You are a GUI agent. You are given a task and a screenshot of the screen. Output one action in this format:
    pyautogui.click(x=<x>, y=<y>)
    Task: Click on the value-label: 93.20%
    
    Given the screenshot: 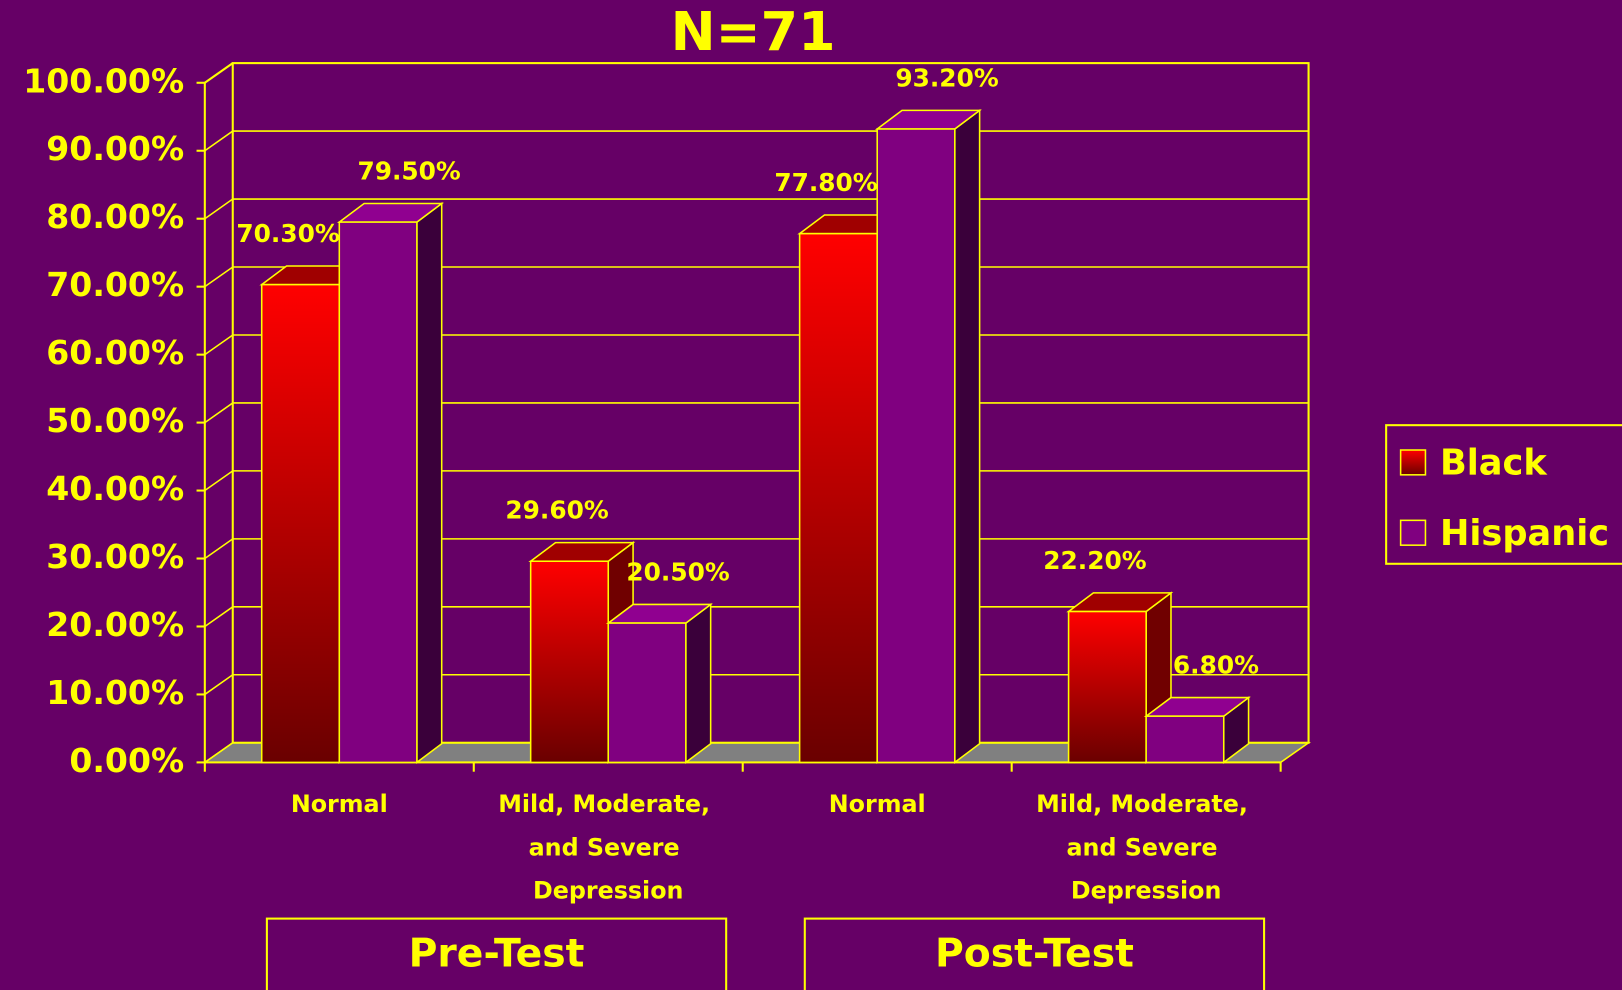 What is the action you would take?
    pyautogui.click(x=946, y=77)
    